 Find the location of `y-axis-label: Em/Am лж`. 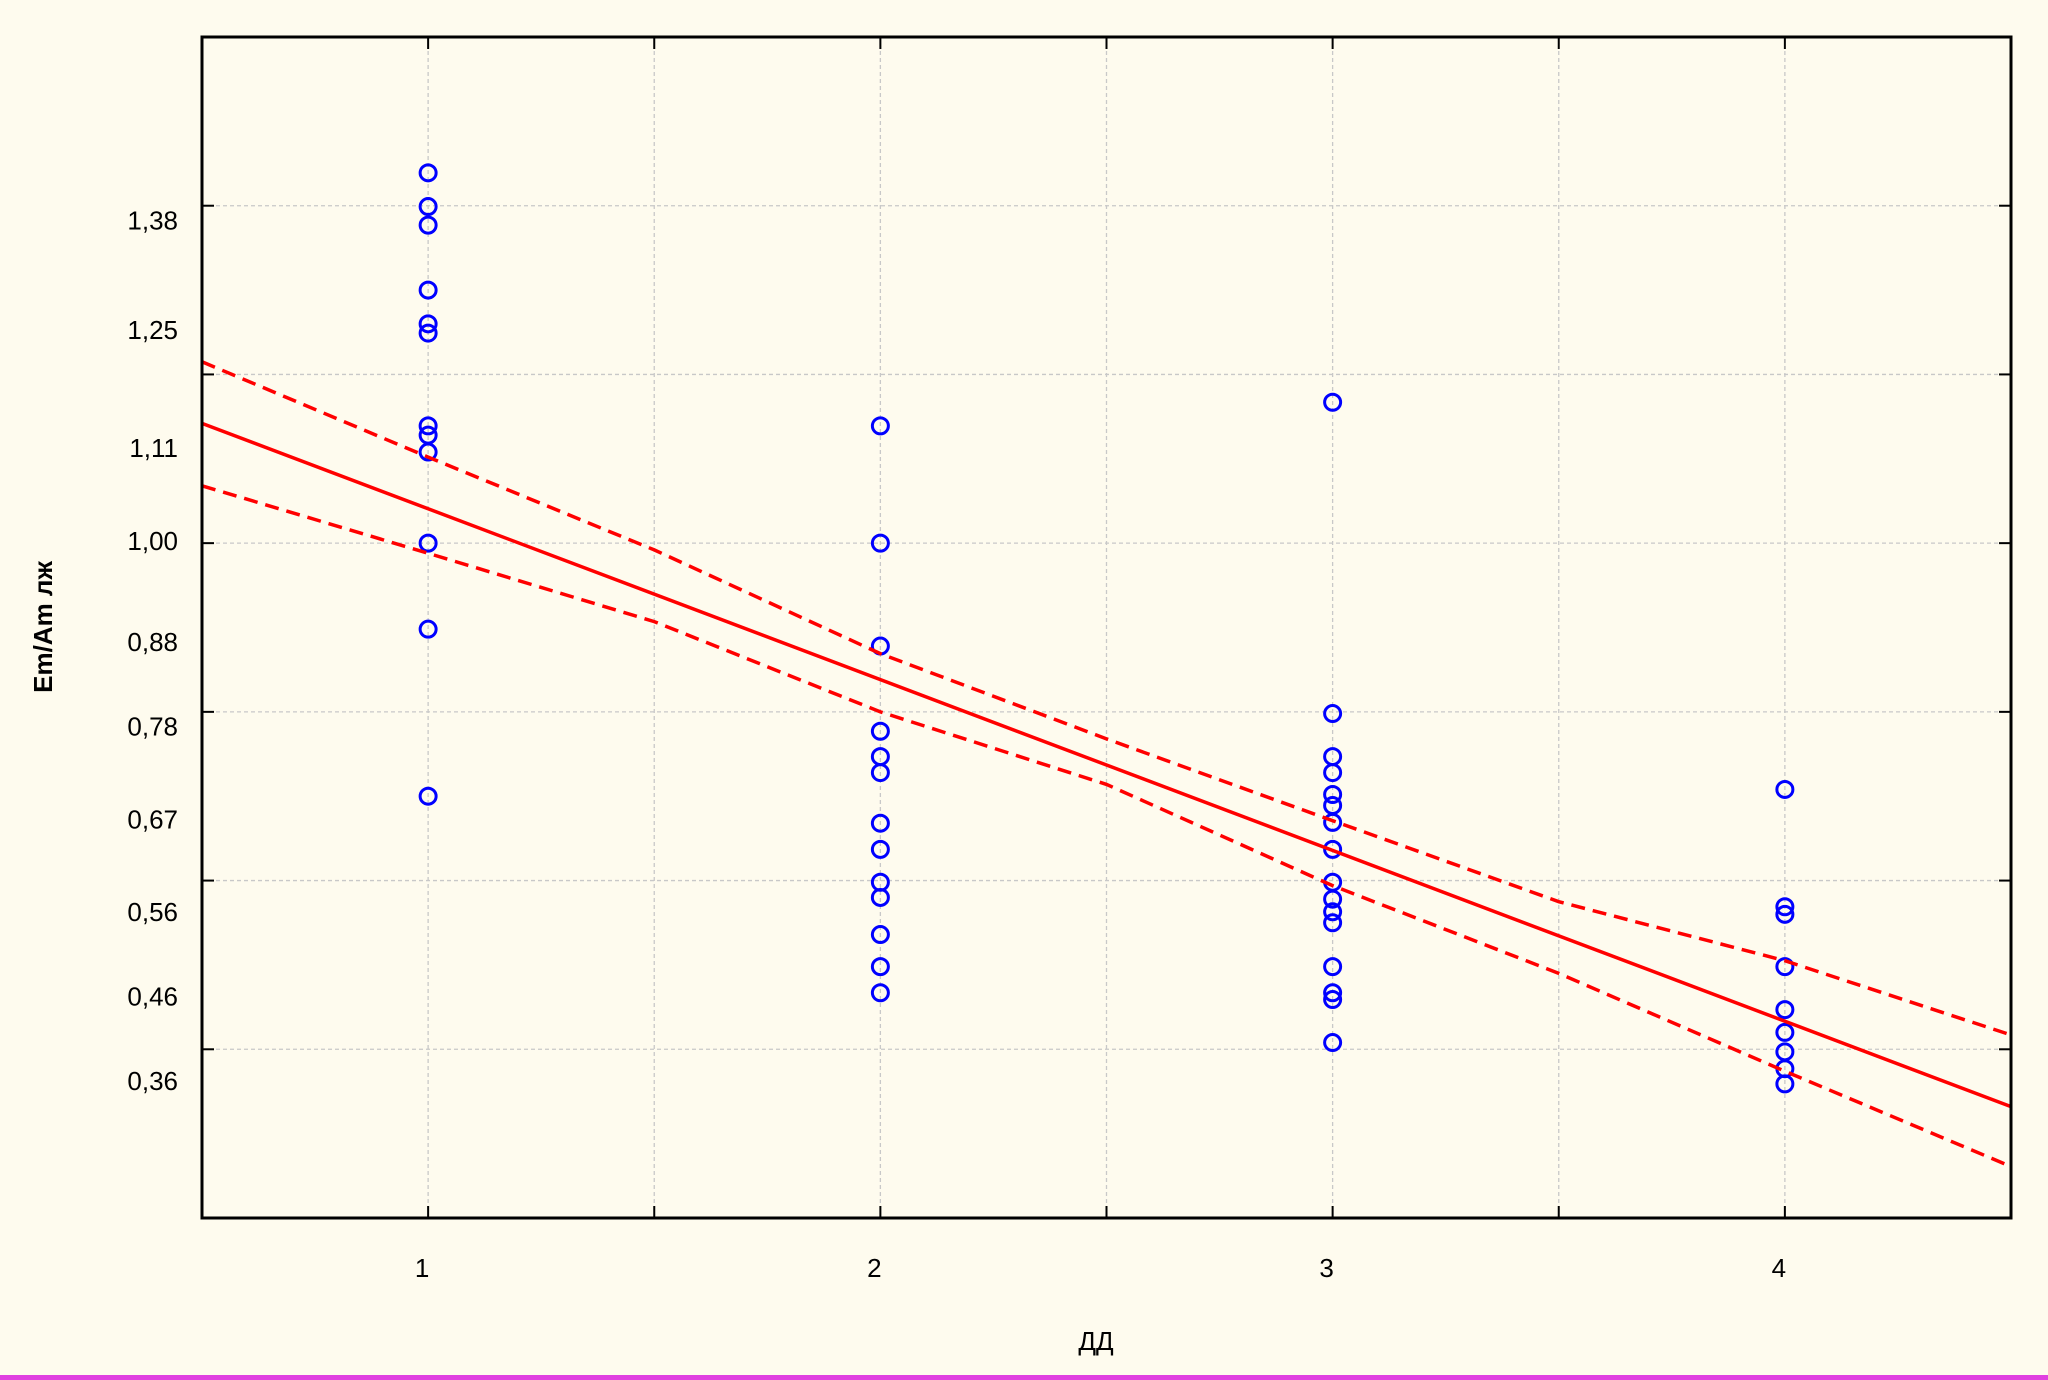

y-axis-label: Em/Am лж is located at coordinates (43, 627).